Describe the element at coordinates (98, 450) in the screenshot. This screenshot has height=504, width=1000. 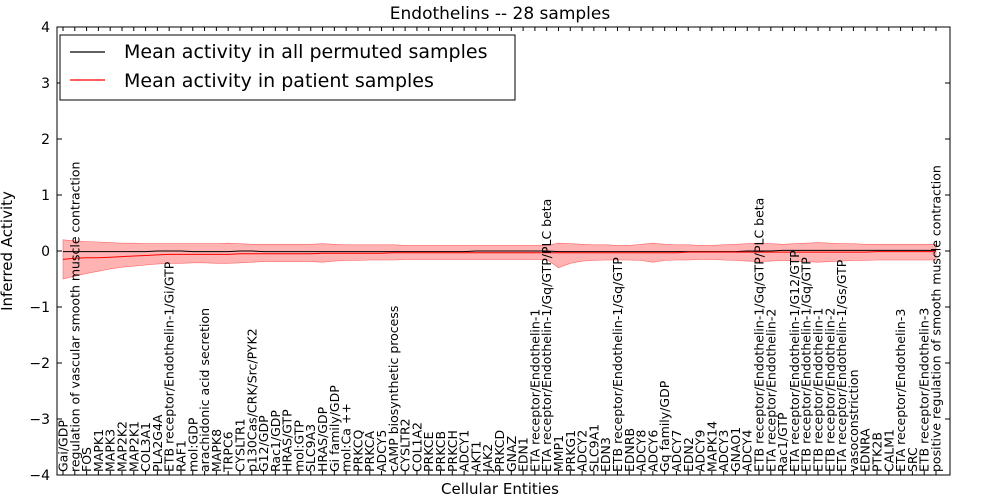
I see `x-tick-label: MAPK1` at that location.